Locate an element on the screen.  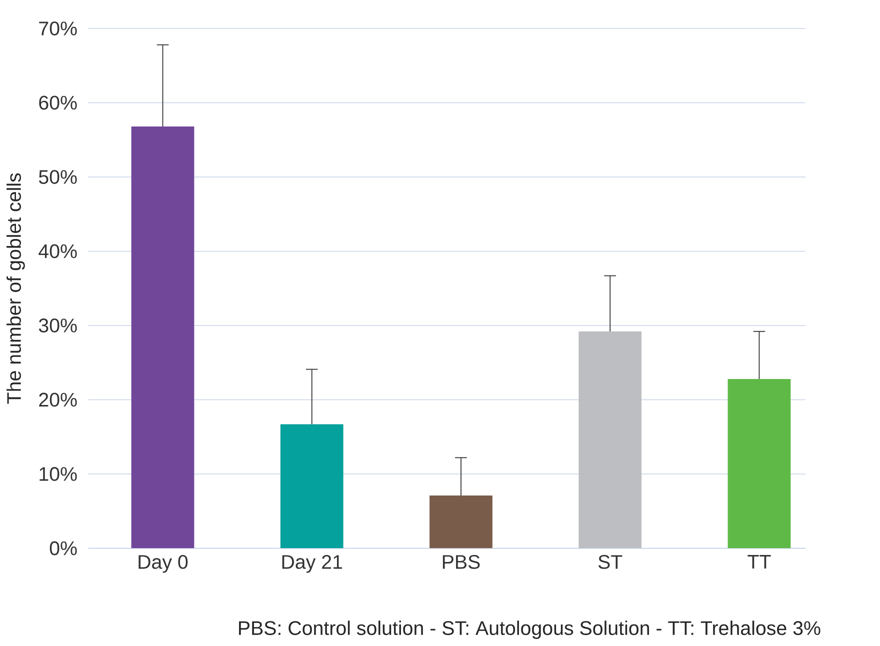
y-tick-label: 0% is located at coordinates (63, 549).